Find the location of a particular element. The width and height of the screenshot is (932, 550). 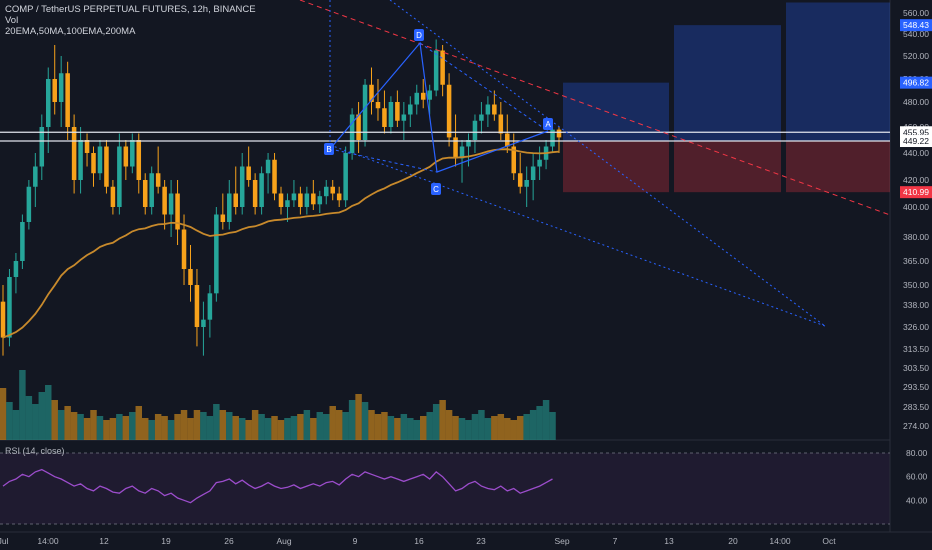

time-tick-label: 14:00 is located at coordinates (48, 541).